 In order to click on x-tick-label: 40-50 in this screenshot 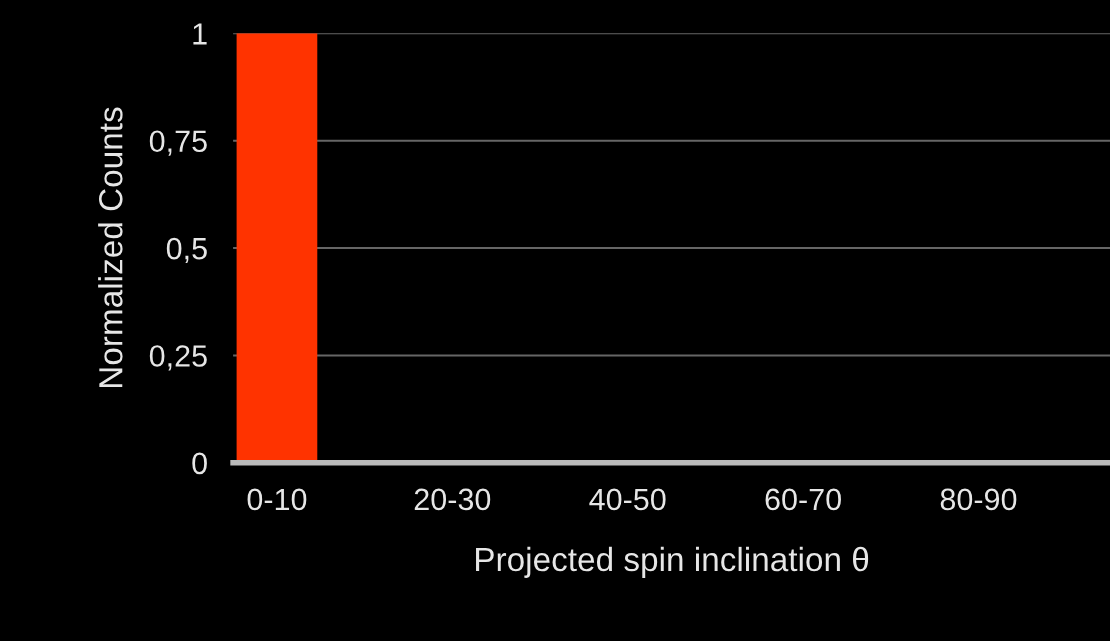, I will do `click(627, 499)`.